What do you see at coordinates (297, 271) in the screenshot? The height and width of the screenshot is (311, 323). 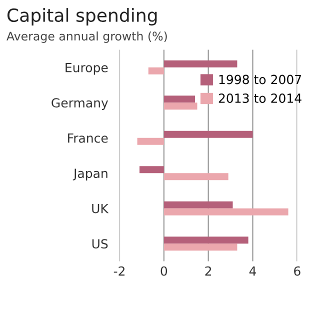 I see `x-tick-label: 6` at bounding box center [297, 271].